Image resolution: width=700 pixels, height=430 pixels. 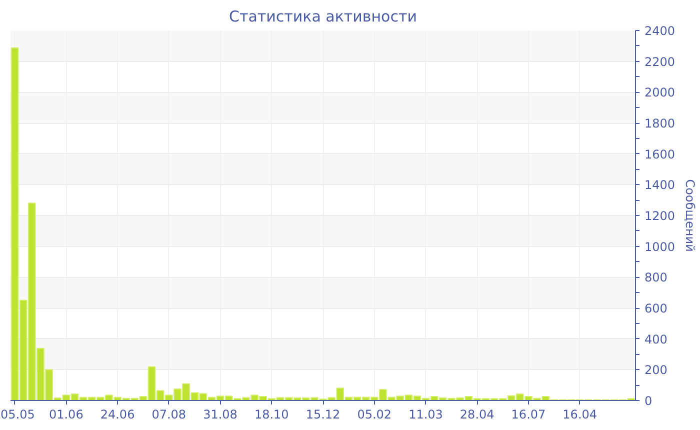 I want to click on x-tick-label: 16.04, so click(x=580, y=415).